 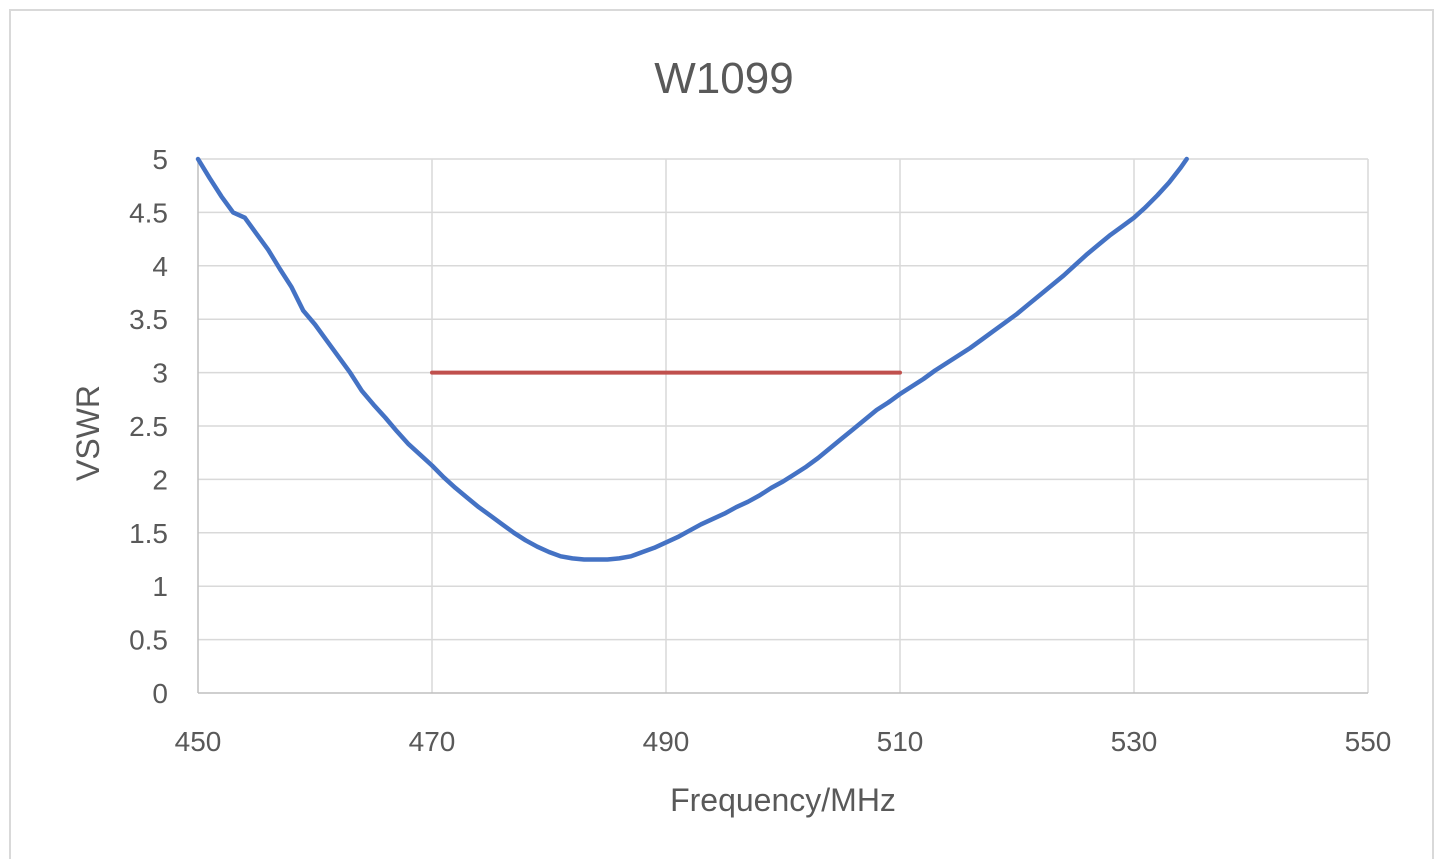 What do you see at coordinates (148, 212) in the screenshot?
I see `y-tick-label: 4.5` at bounding box center [148, 212].